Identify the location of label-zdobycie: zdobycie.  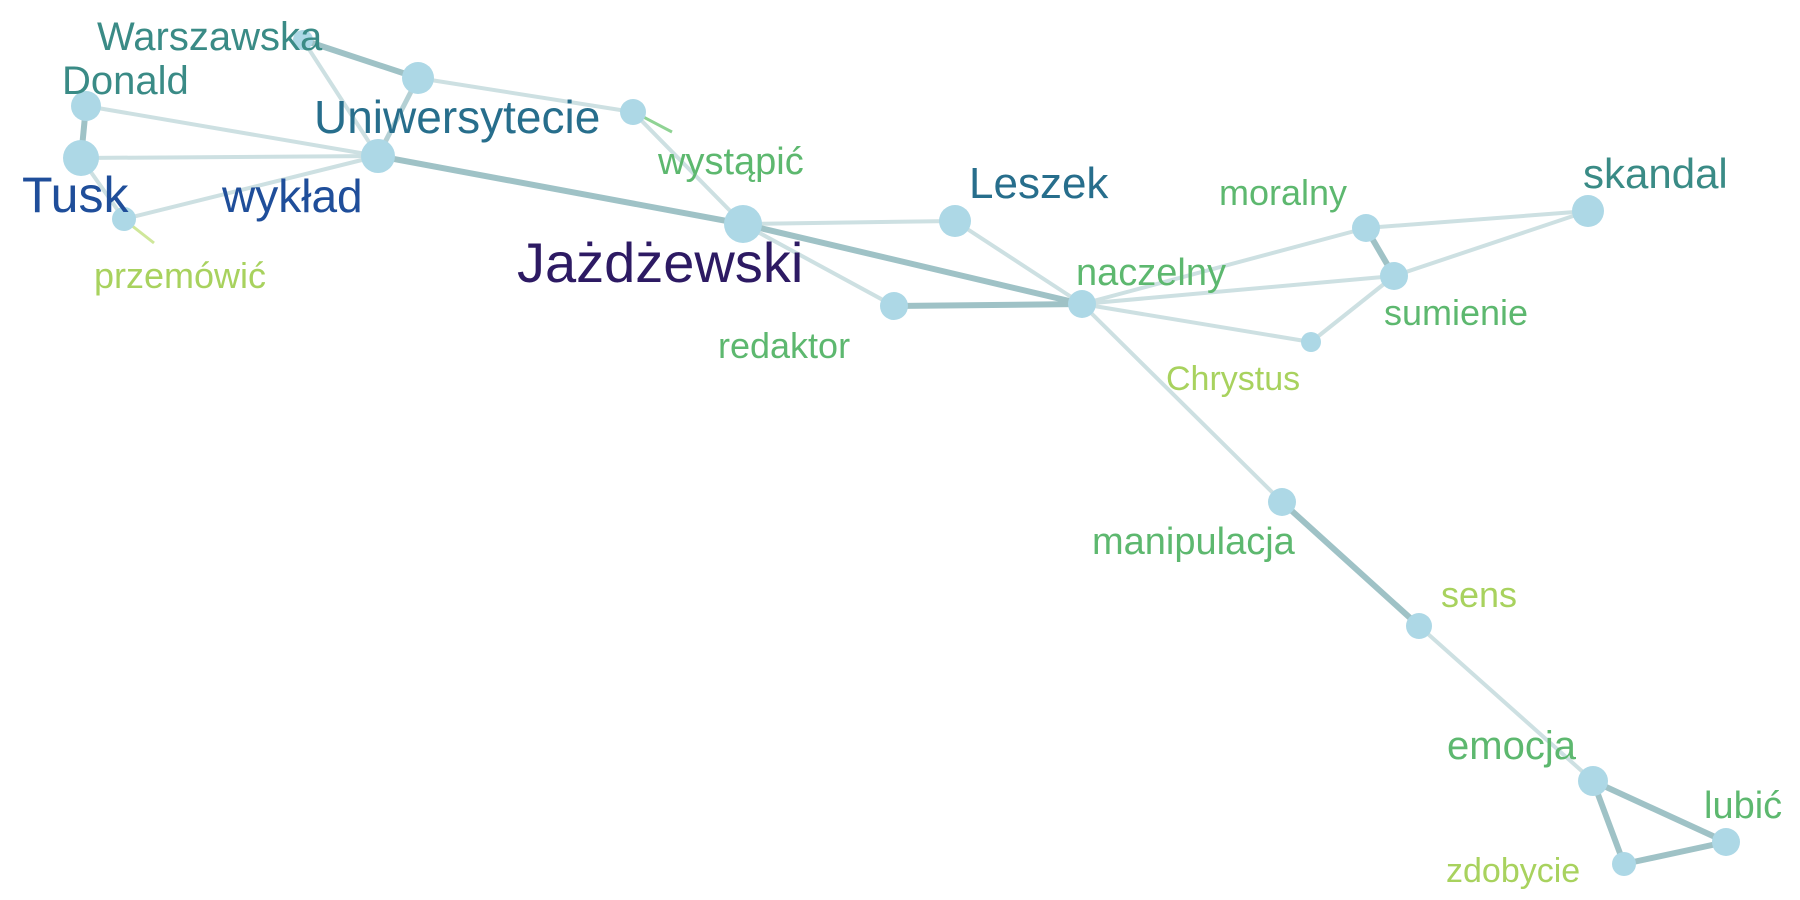
(1513, 871).